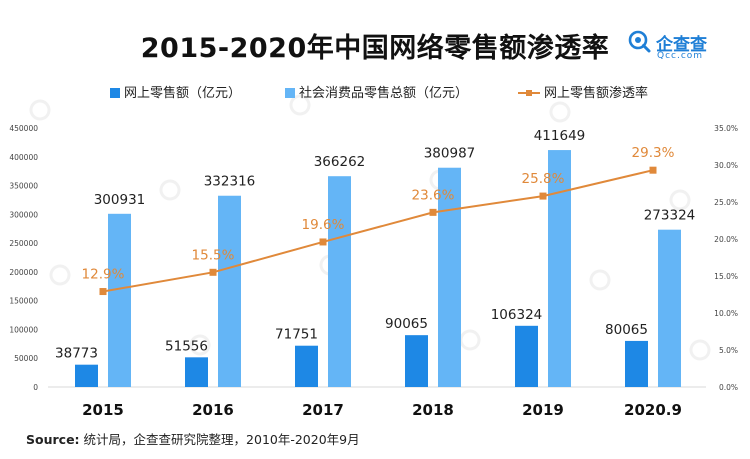 This screenshot has width=750, height=459. What do you see at coordinates (103, 410) in the screenshot?
I see `x-axis-category-label: 2015` at bounding box center [103, 410].